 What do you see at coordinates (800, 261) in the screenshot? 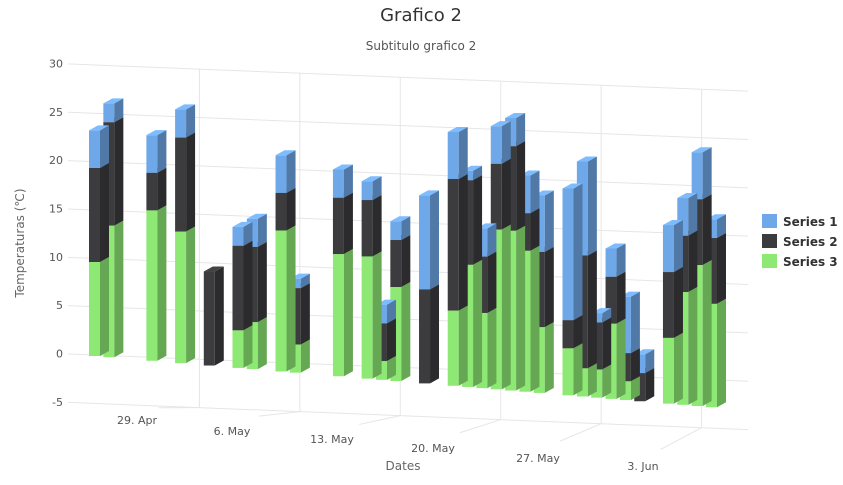
I see `legend-item-series-3: Series 3` at bounding box center [800, 261].